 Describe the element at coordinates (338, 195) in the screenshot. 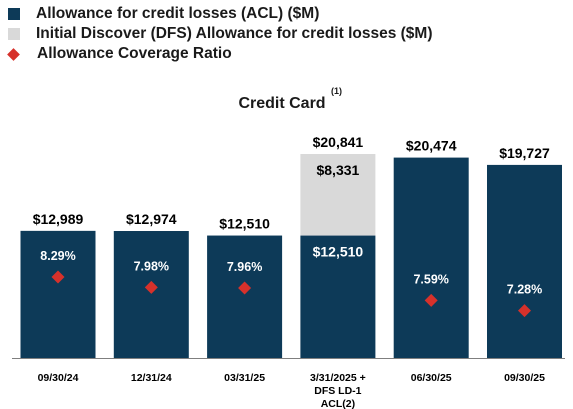

I see `bar-dfs` at that location.